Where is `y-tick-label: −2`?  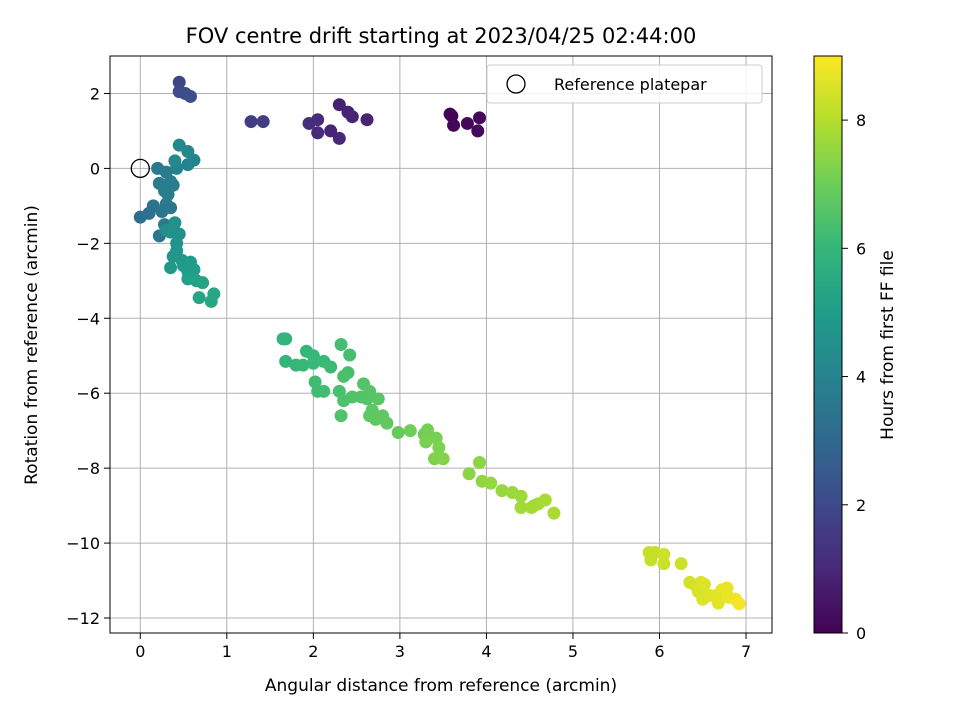
y-tick-label: −2 is located at coordinates (88, 243).